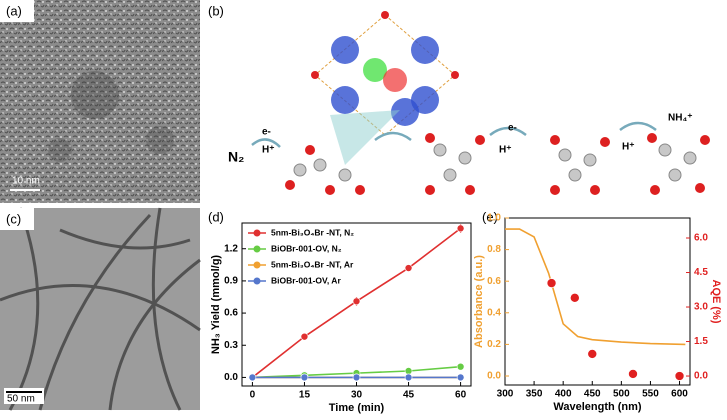 This screenshot has height=420, width=727. I want to click on panel-label: (e), so click(490, 216).